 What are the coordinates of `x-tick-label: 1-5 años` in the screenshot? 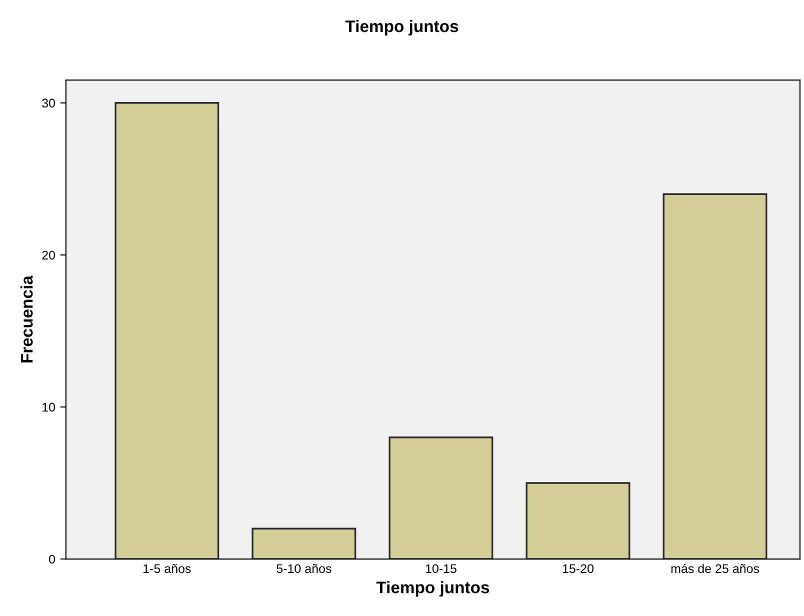 It's located at (167, 569).